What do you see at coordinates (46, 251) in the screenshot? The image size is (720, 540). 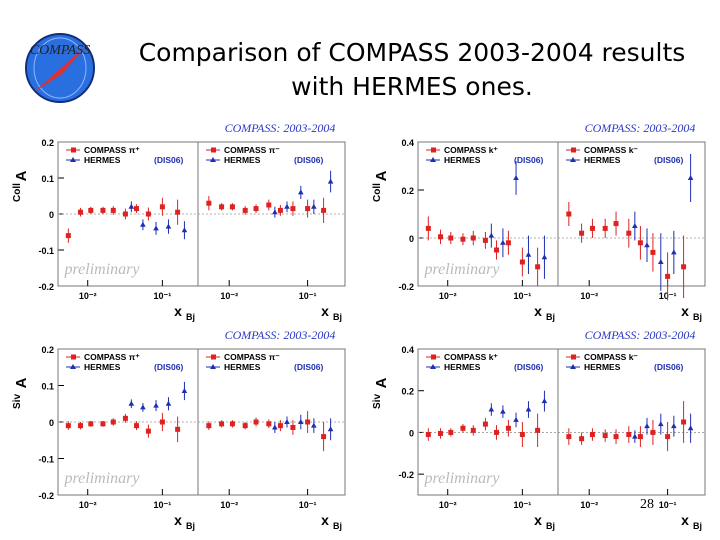 I see `y-tick-label: -0.1` at bounding box center [46, 251].